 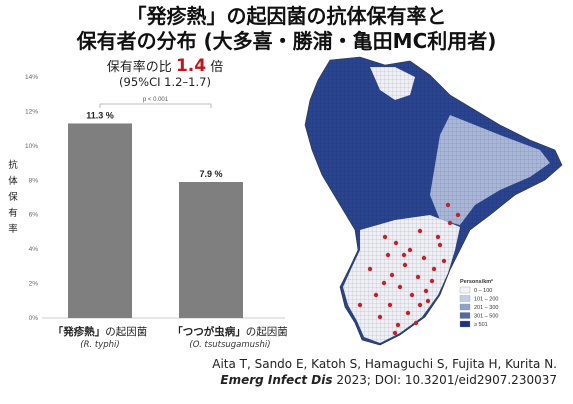 What do you see at coordinates (13, 229) in the screenshot?
I see `ylabel-char: 率` at bounding box center [13, 229].